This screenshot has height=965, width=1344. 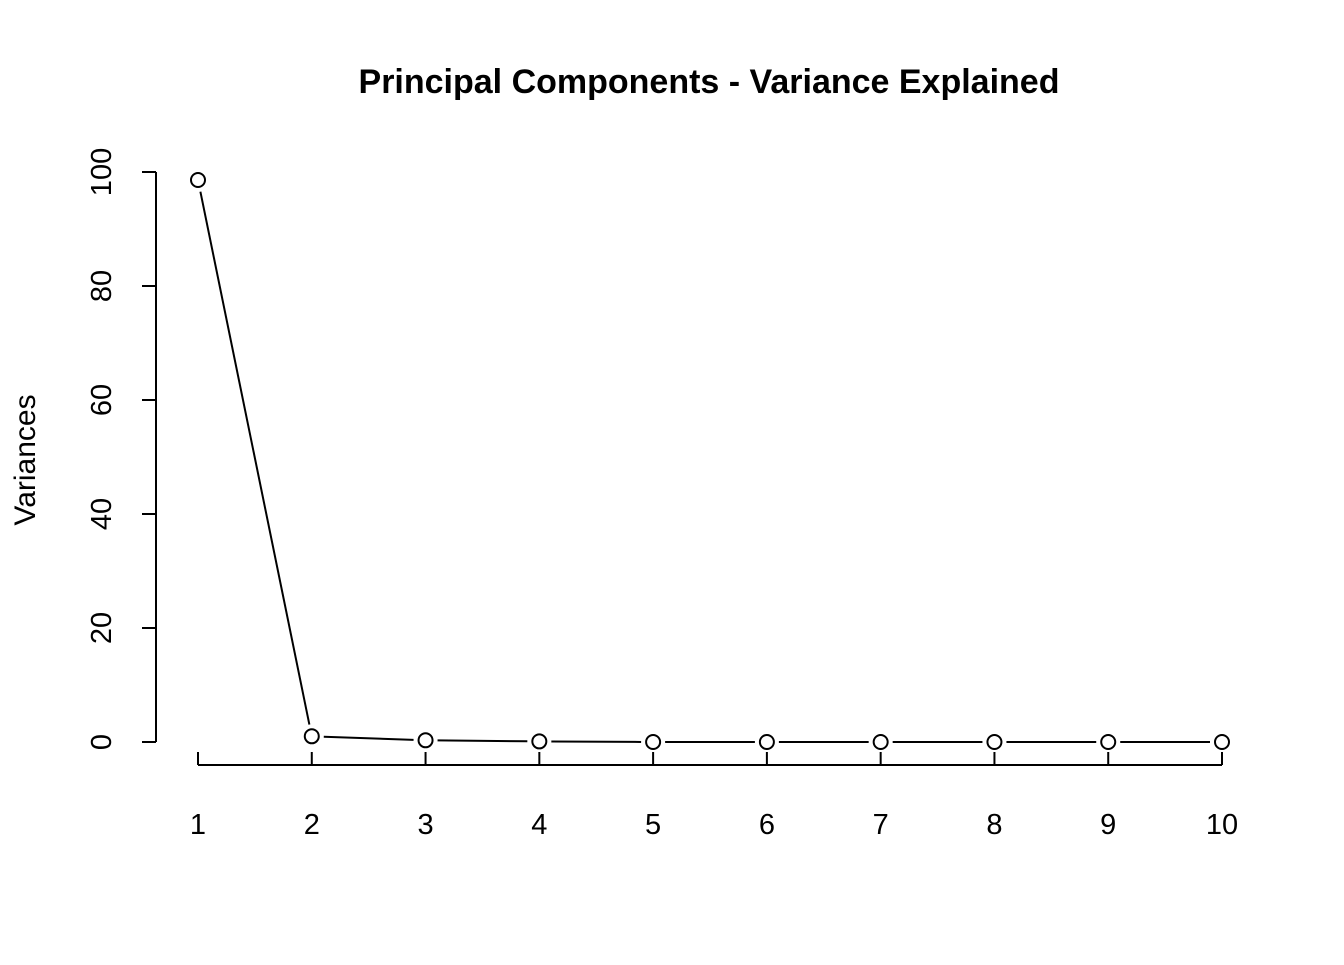 I want to click on x-tick-label: 3, so click(x=425, y=825).